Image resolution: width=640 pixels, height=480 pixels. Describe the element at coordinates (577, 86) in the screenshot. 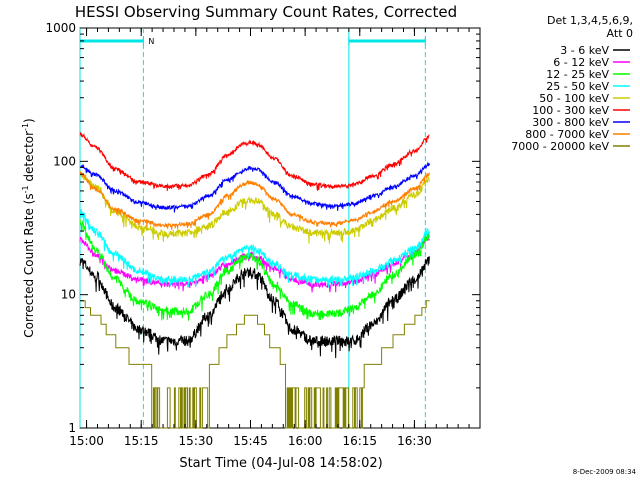

I see `legend-label-3: 25 - 50 keV` at that location.